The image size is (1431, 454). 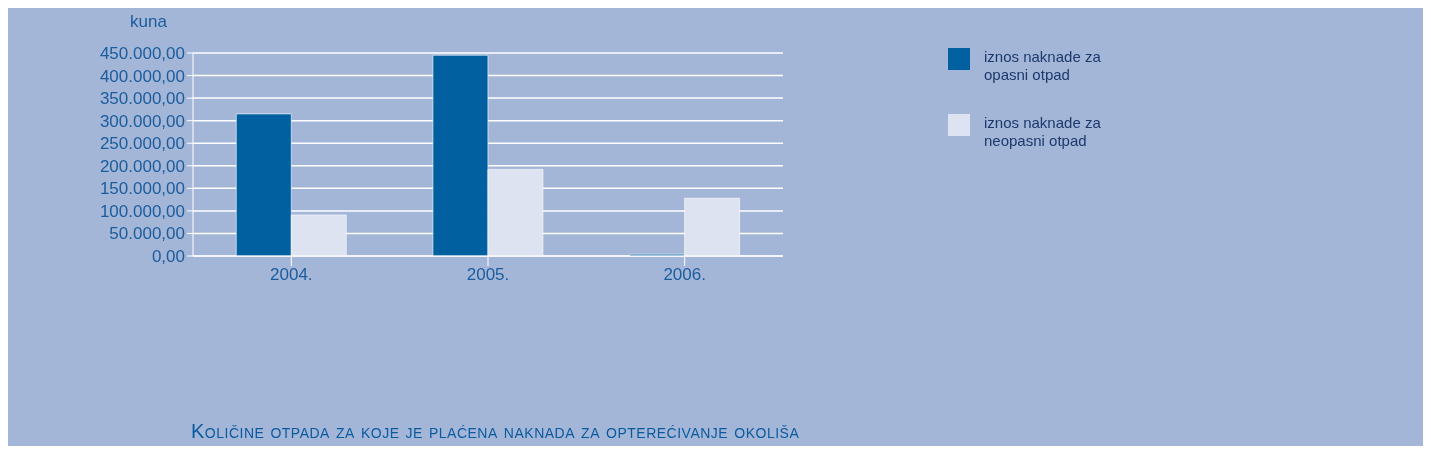 I want to click on y-tick-label: 400.000,00, so click(x=142, y=76).